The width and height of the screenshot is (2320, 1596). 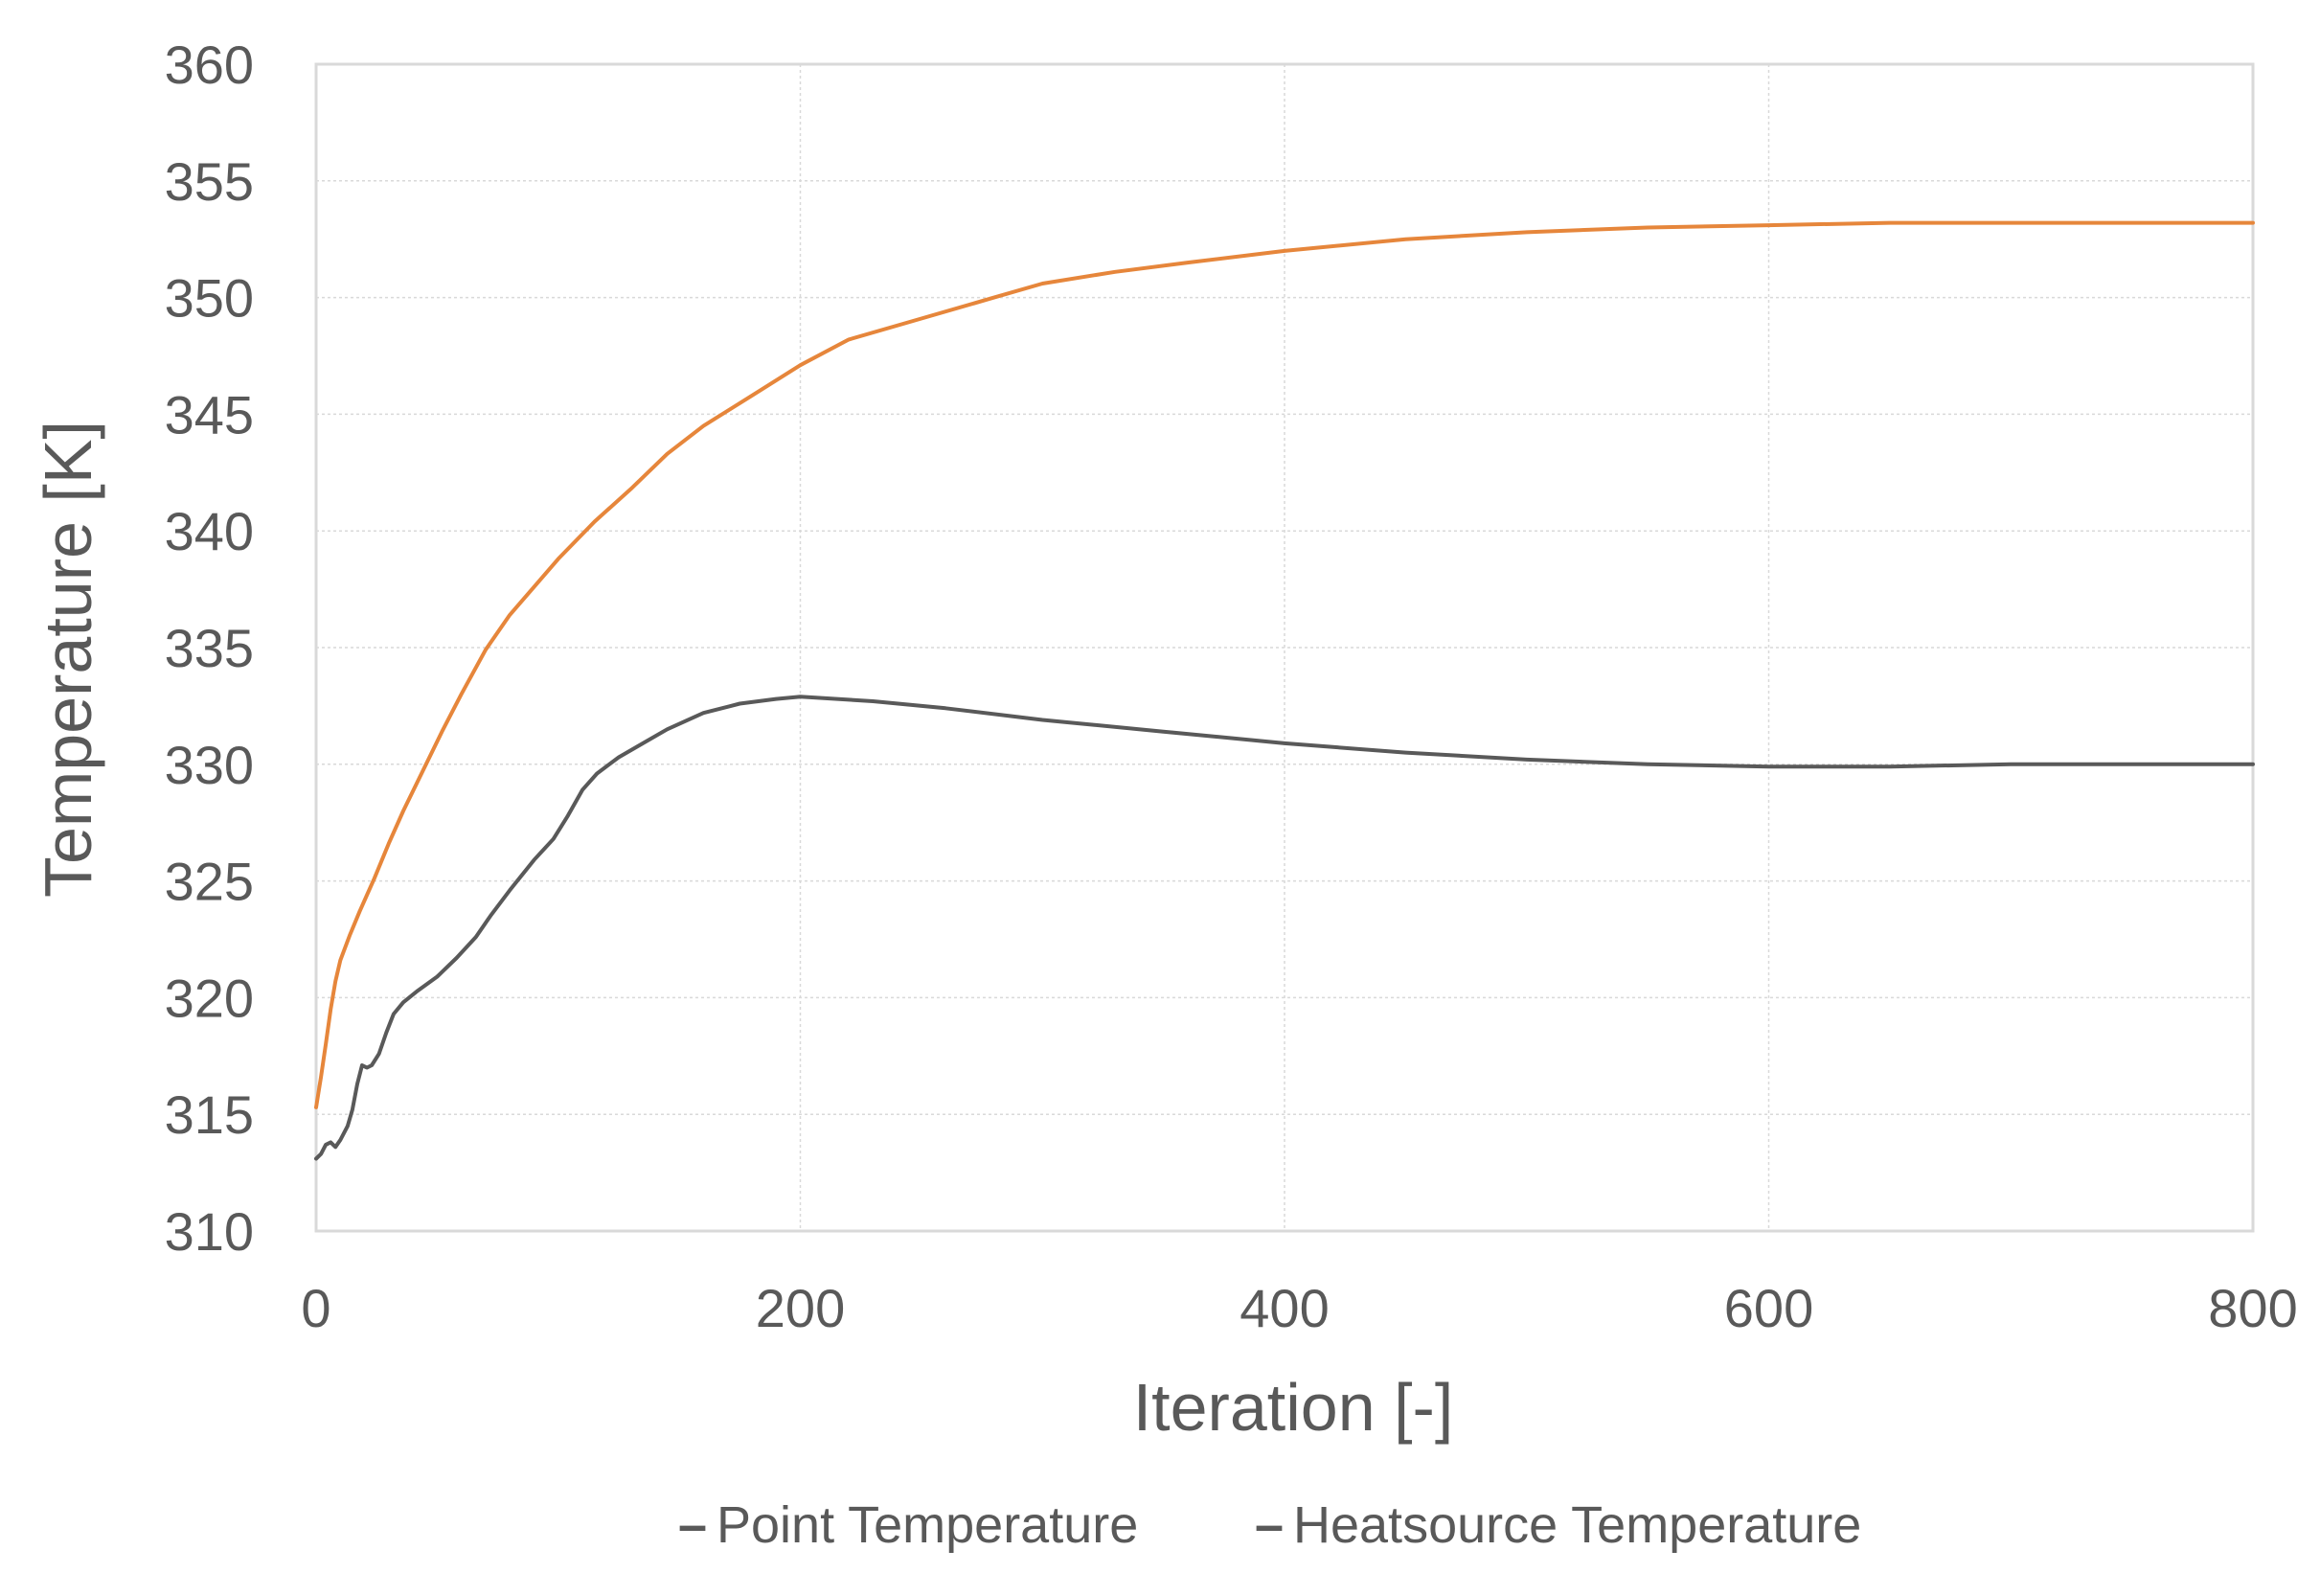 What do you see at coordinates (2252, 1308) in the screenshot?
I see `x-tick-label: 800` at bounding box center [2252, 1308].